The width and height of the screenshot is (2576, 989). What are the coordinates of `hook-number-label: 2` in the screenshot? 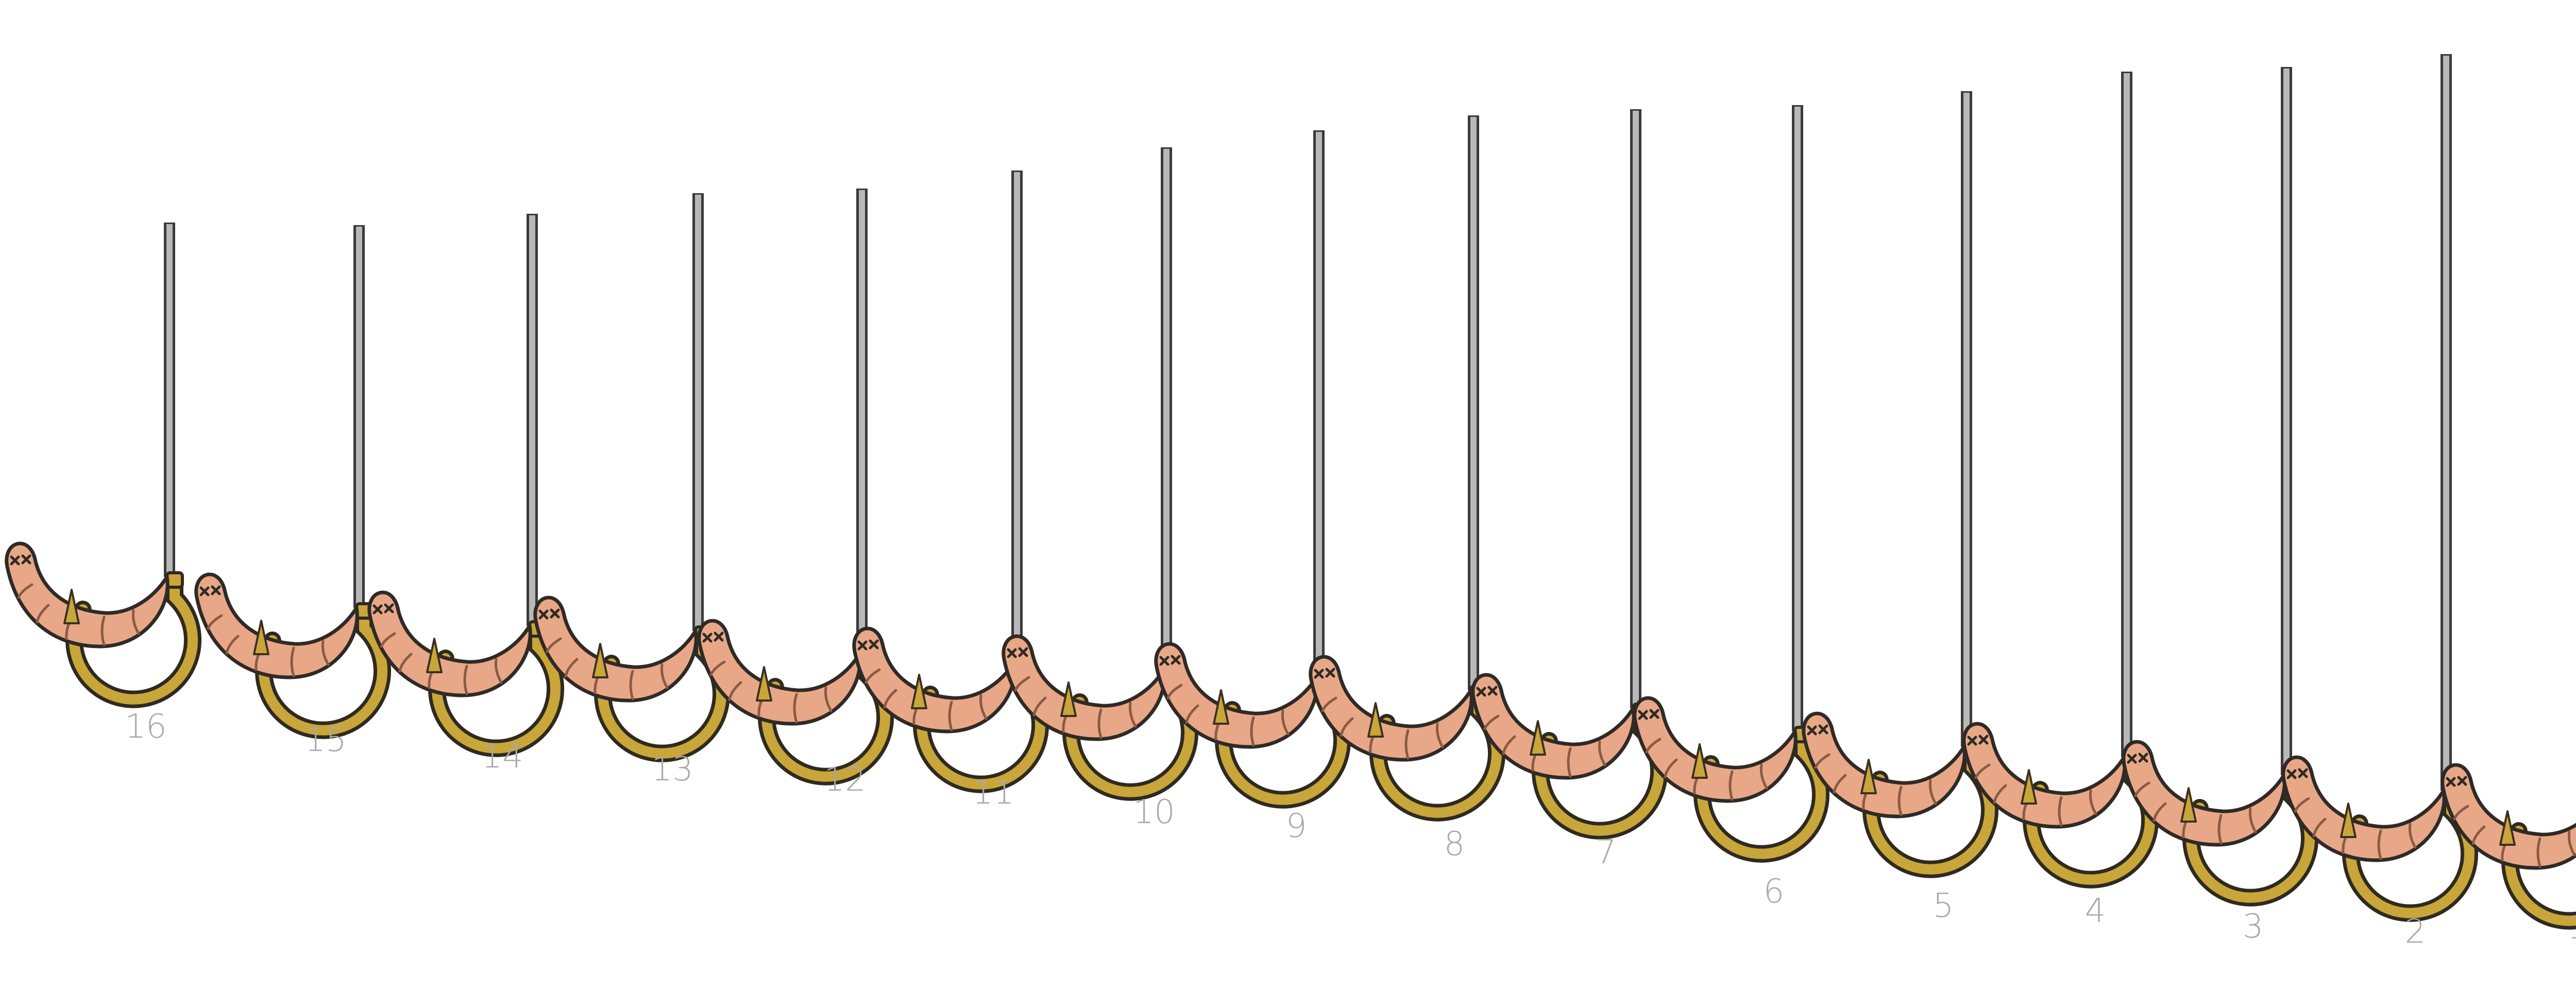 It's located at (2415, 932).